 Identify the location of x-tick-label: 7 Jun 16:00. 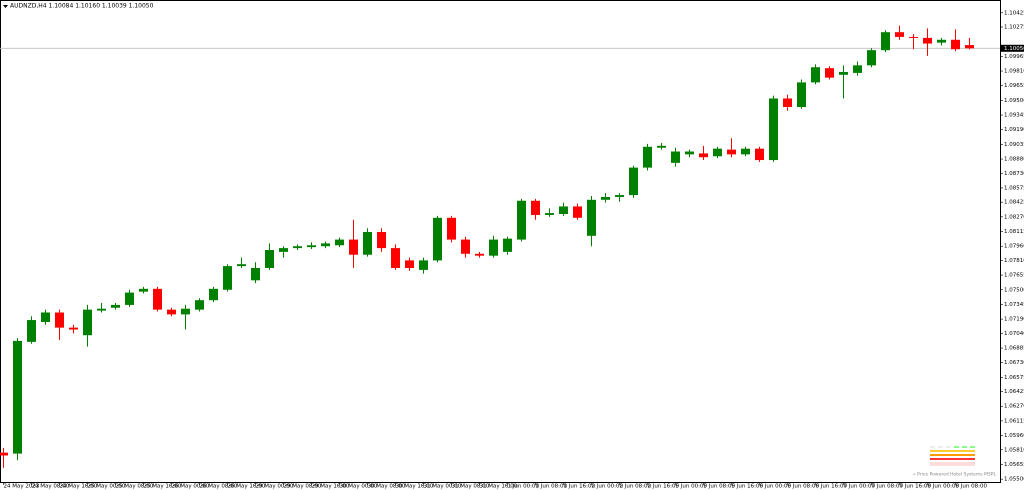
(916, 487).